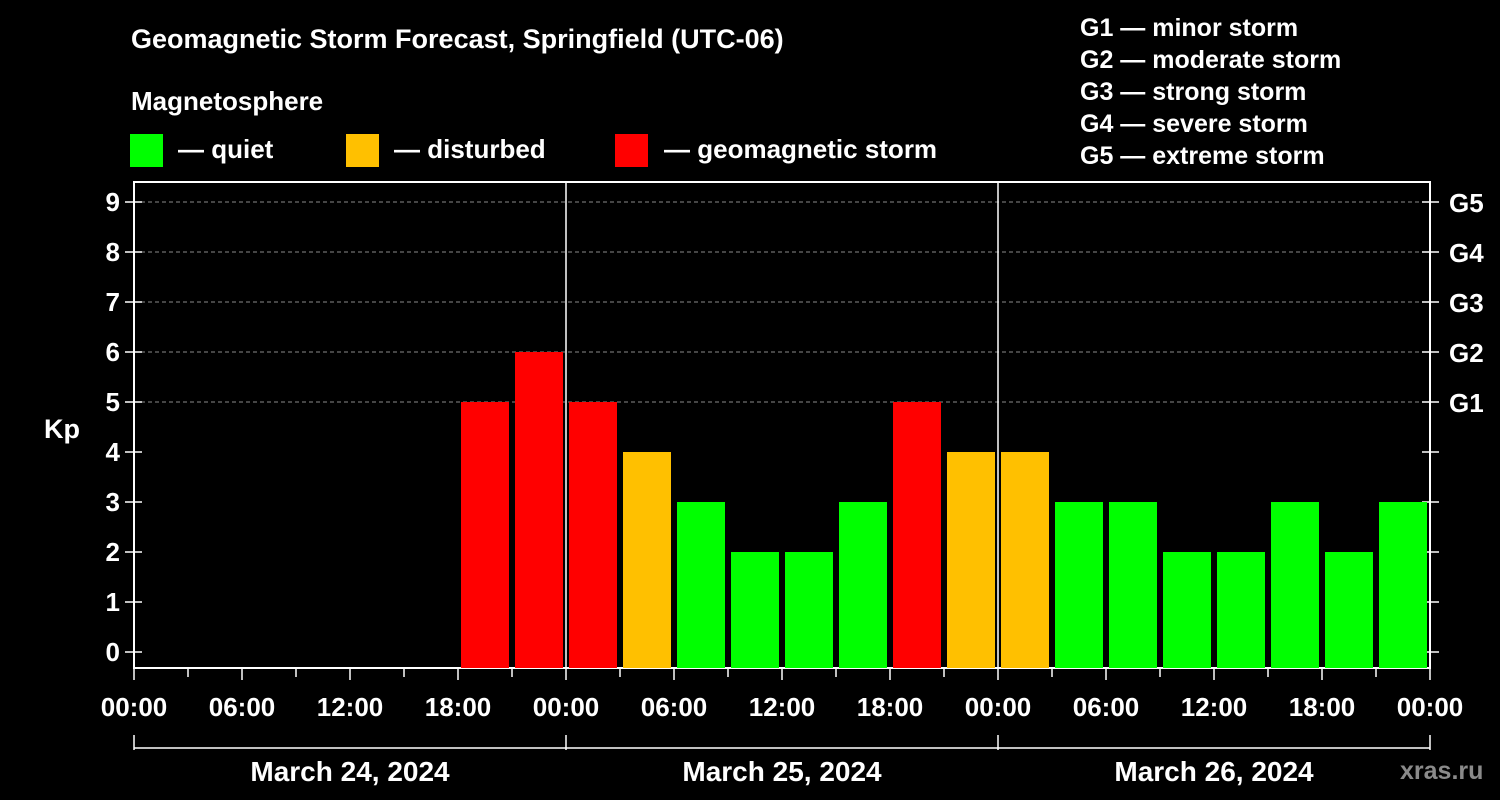 The width and height of the screenshot is (1500, 800). Describe the element at coordinates (113, 452) in the screenshot. I see `y-tick-label: 4` at that location.